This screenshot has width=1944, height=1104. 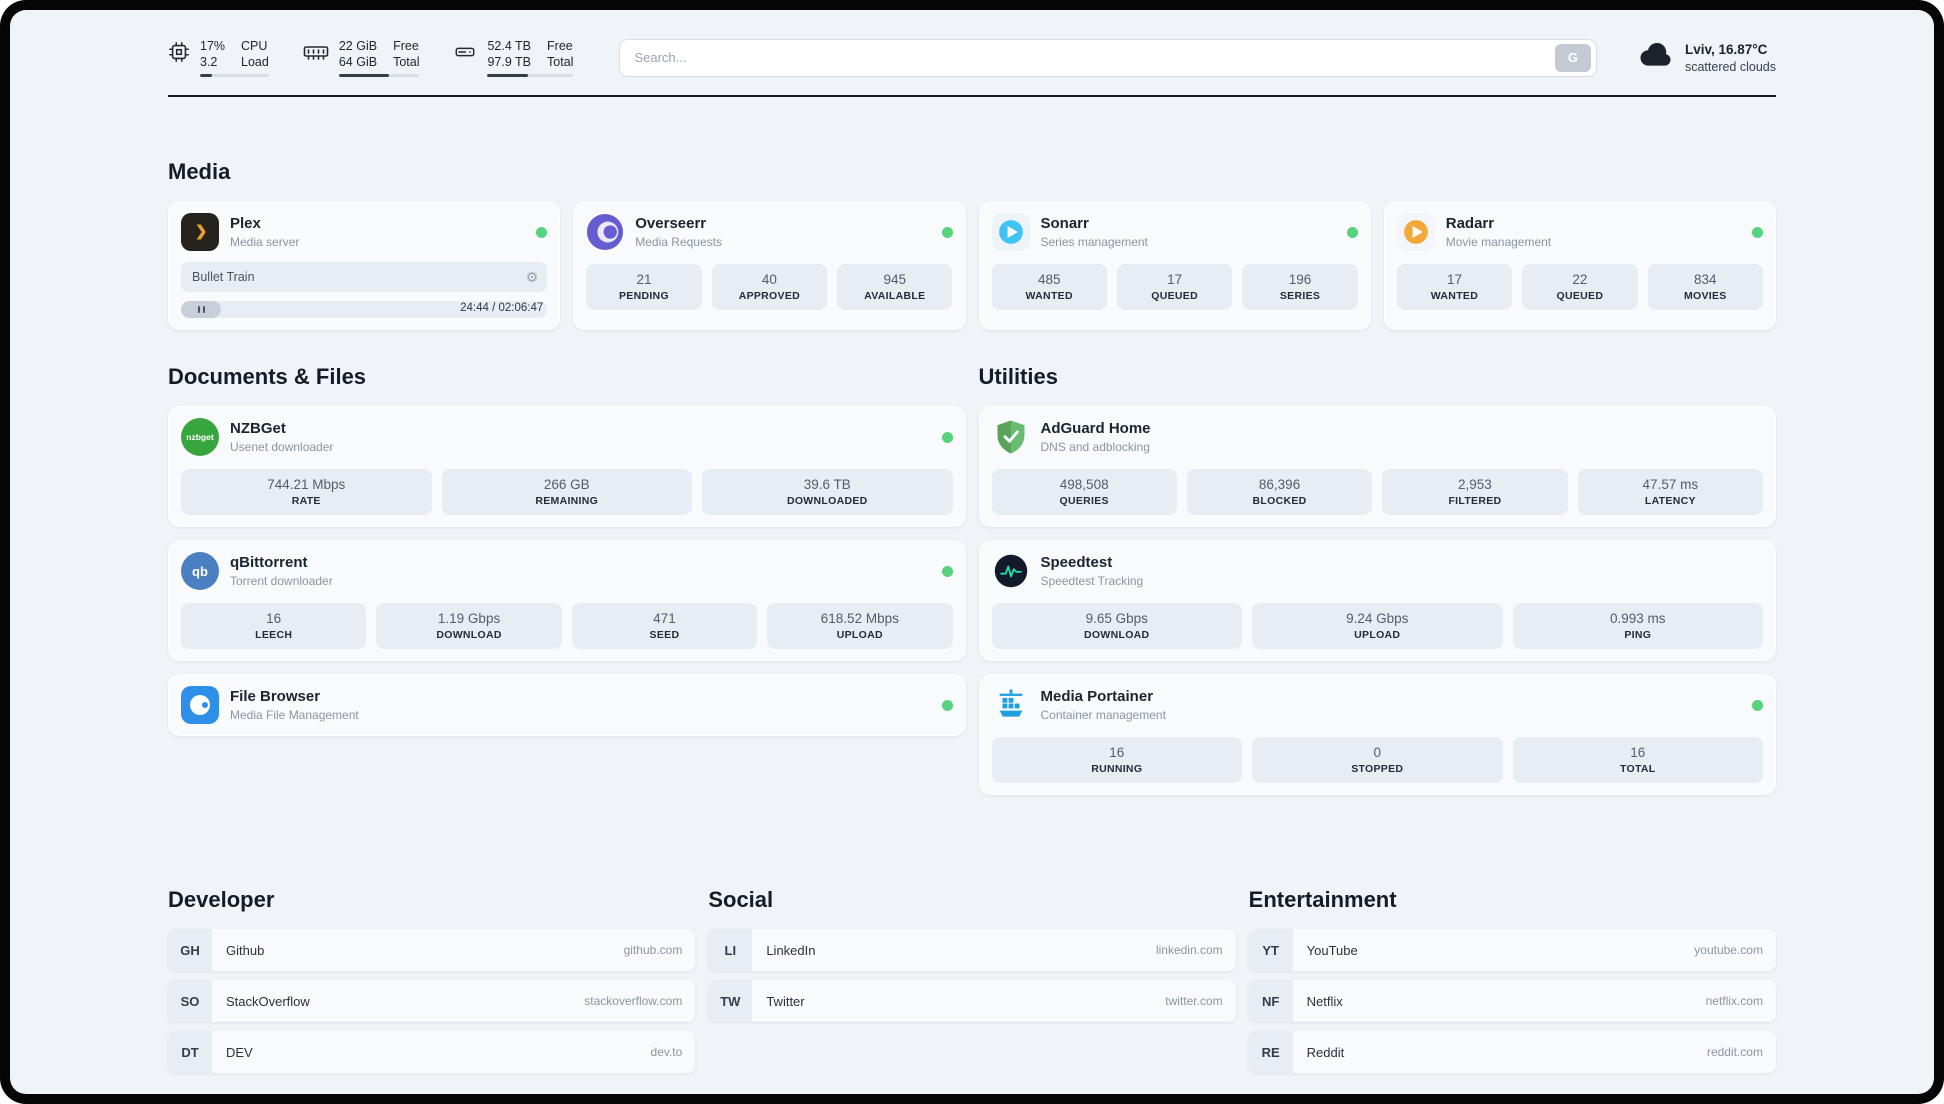 I want to click on service-card-filebrowser: File Browser Media File Management, so click(x=567, y=705).